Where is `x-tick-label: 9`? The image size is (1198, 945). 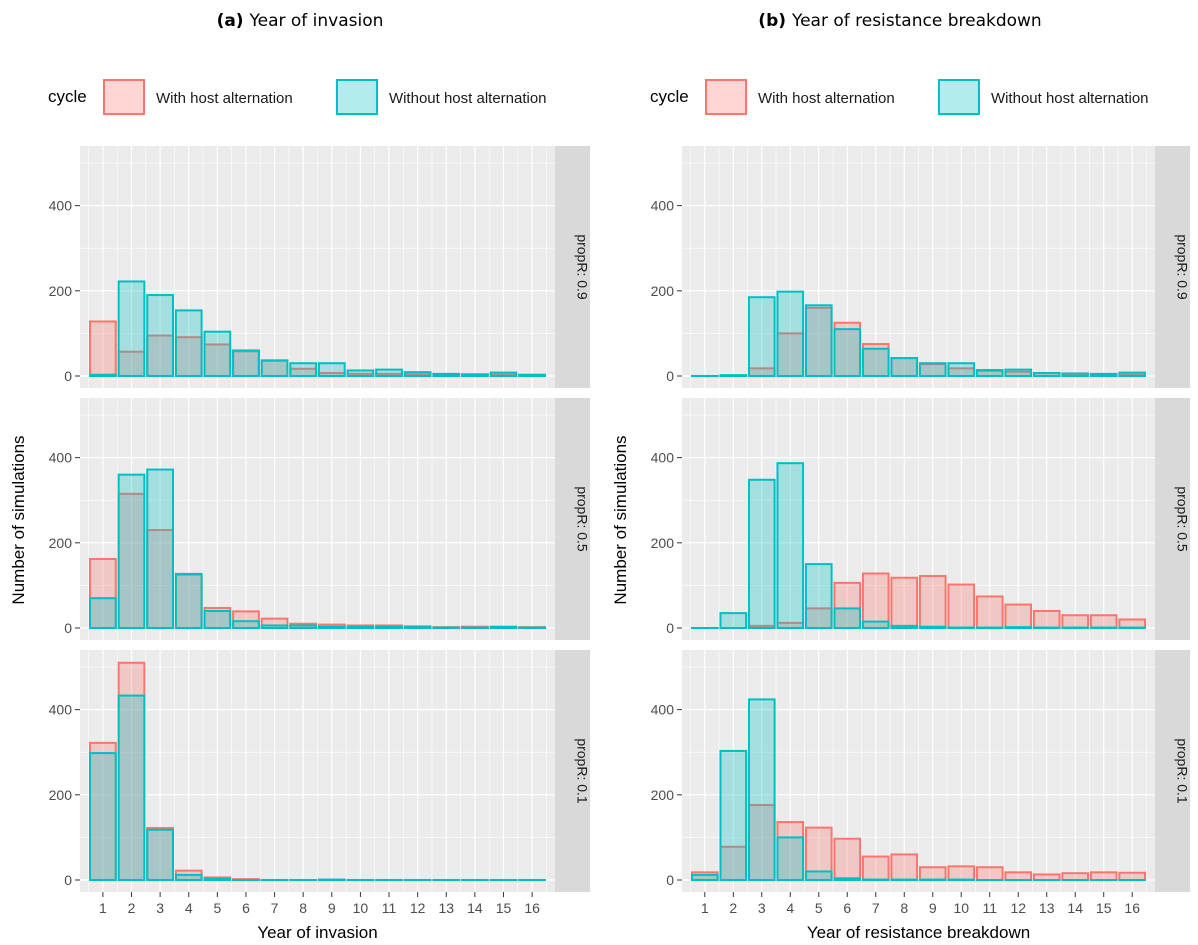
x-tick-label: 9 is located at coordinates (332, 908).